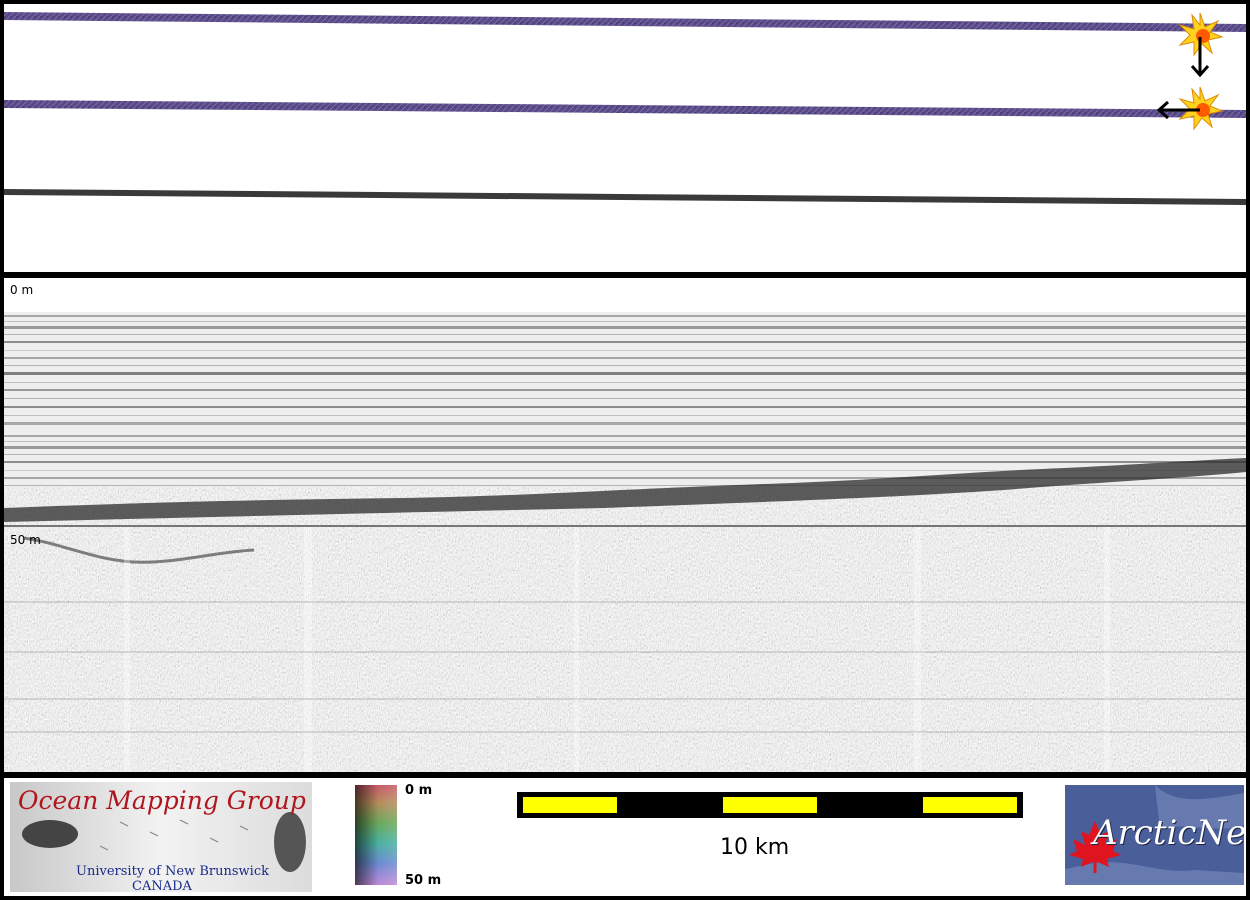  Describe the element at coordinates (172, 871) in the screenshot. I see `omg-subtitle-university: University of New Brunswick` at that location.